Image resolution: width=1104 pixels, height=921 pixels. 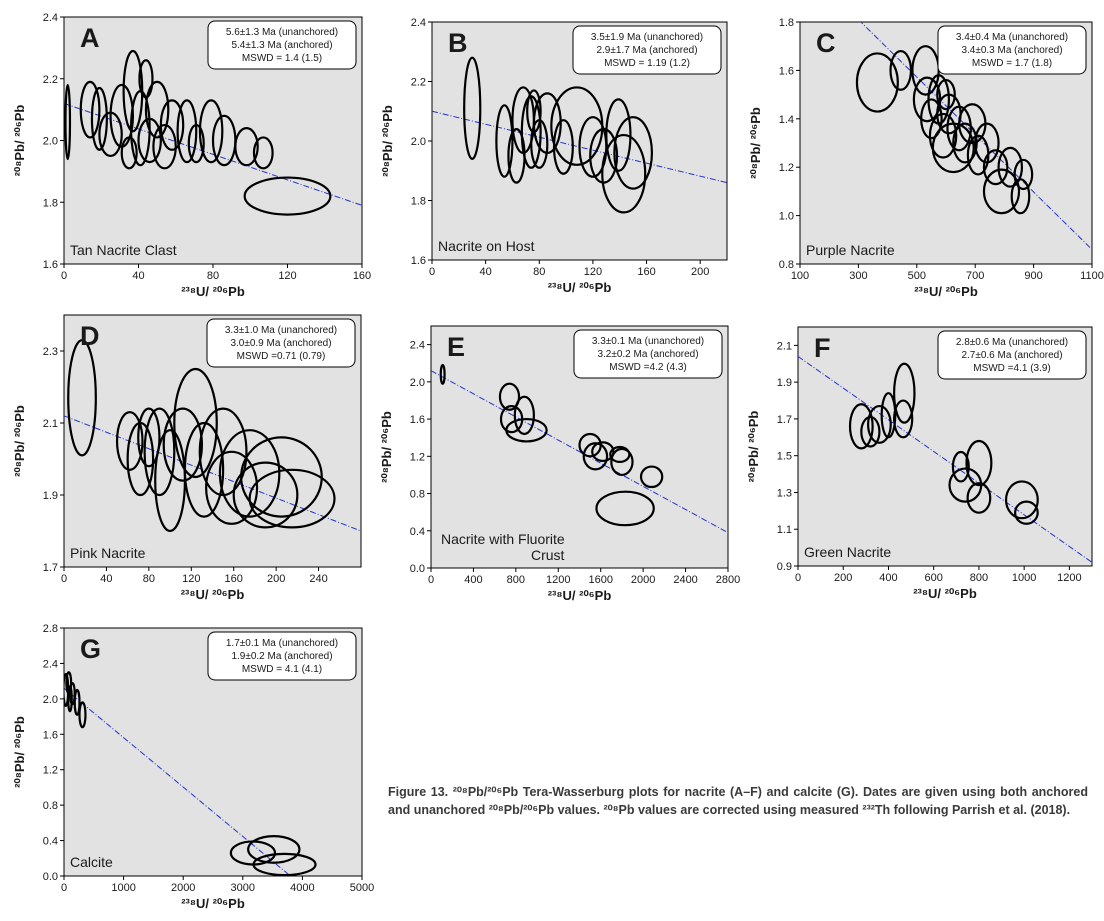 I want to click on y-tick-label-g-3: 1.2, so click(x=50, y=771).